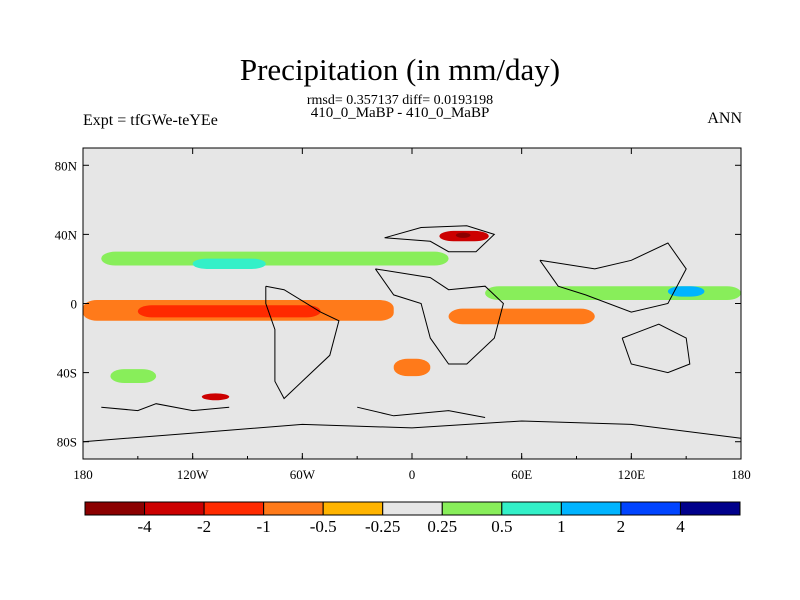 The width and height of the screenshot is (800, 600). I want to click on region-south-atlantic-dry-spot, so click(412, 367).